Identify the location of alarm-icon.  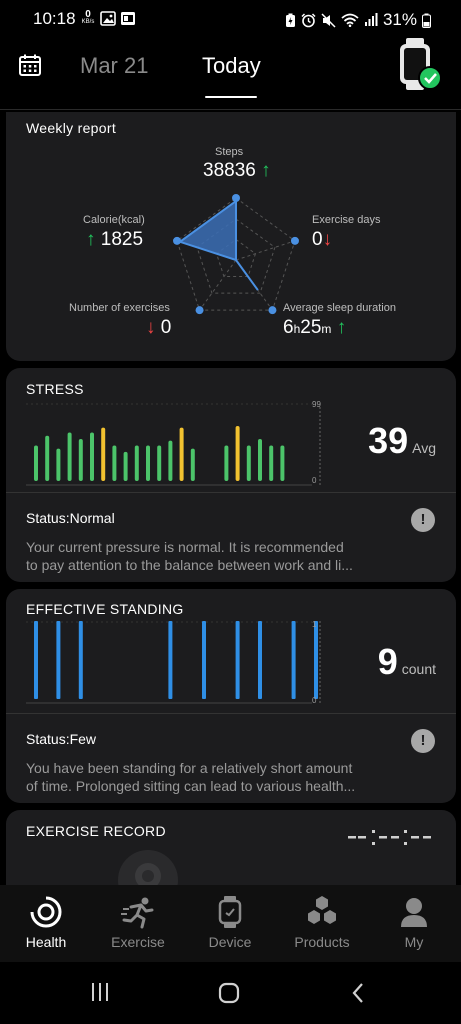
(308, 19).